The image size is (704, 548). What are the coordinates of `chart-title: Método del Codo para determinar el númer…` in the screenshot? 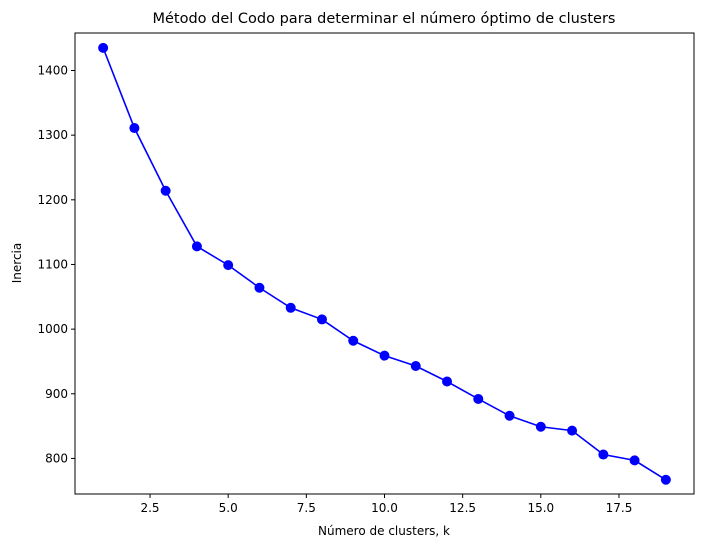 It's located at (383, 19).